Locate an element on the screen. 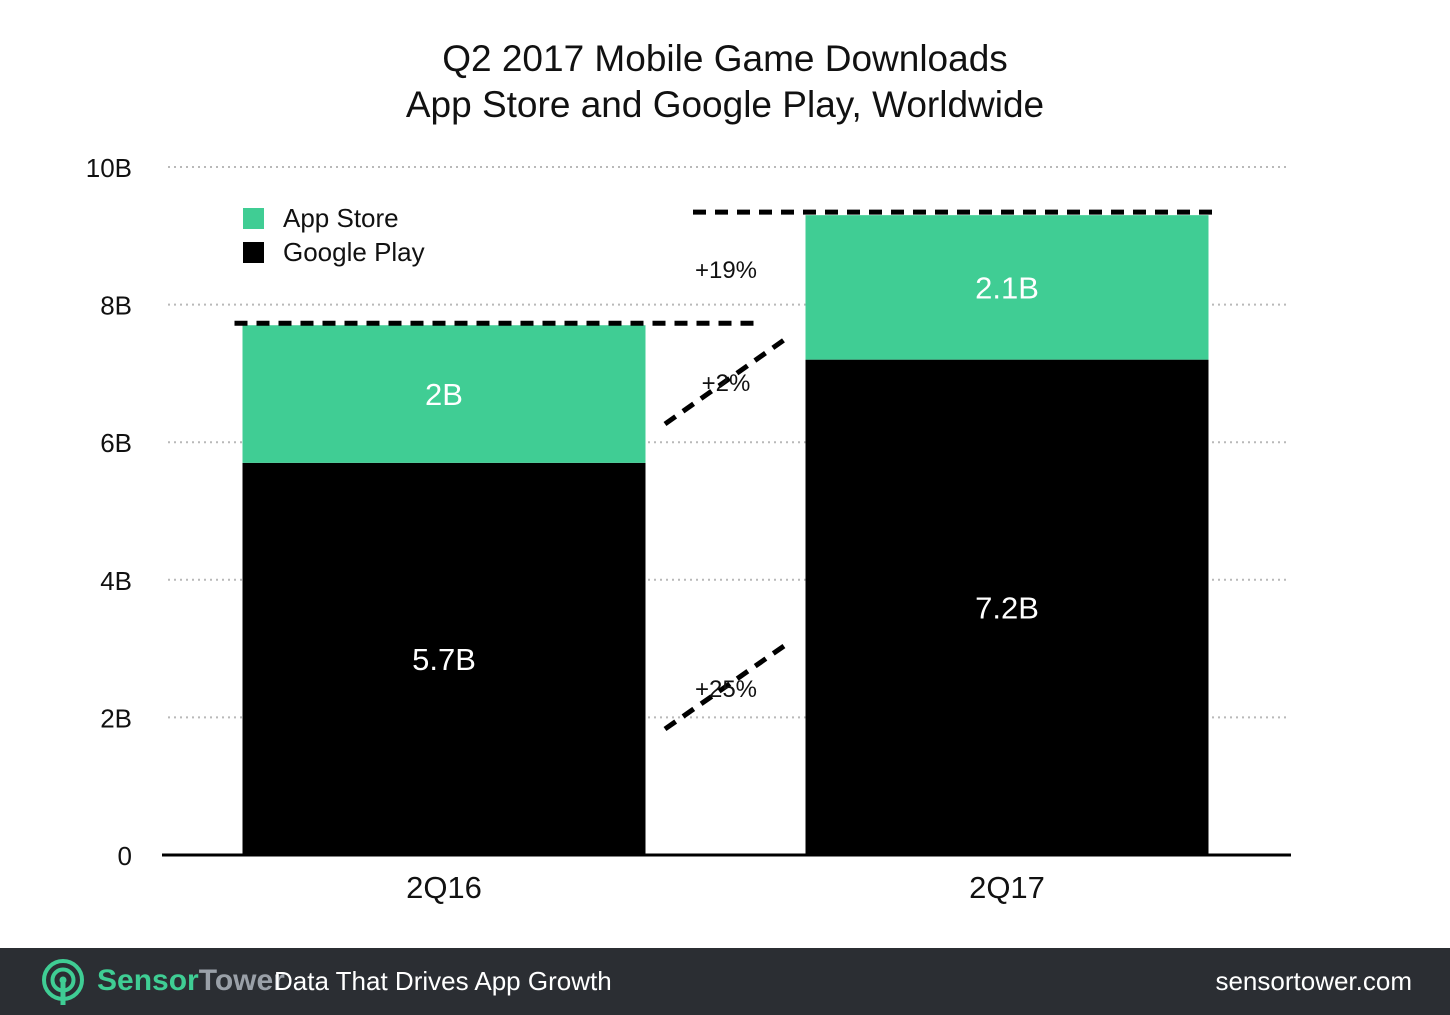  x-axis-ticks: 2Q16 2Q17 is located at coordinates (725, 887).